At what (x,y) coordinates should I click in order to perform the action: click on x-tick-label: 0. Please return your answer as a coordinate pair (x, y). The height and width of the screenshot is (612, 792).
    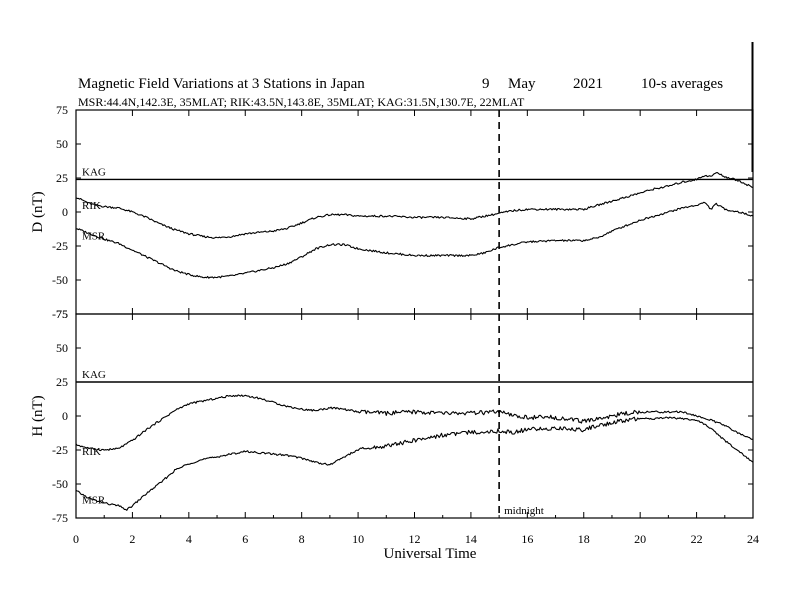
    Looking at the image, I should click on (76, 539).